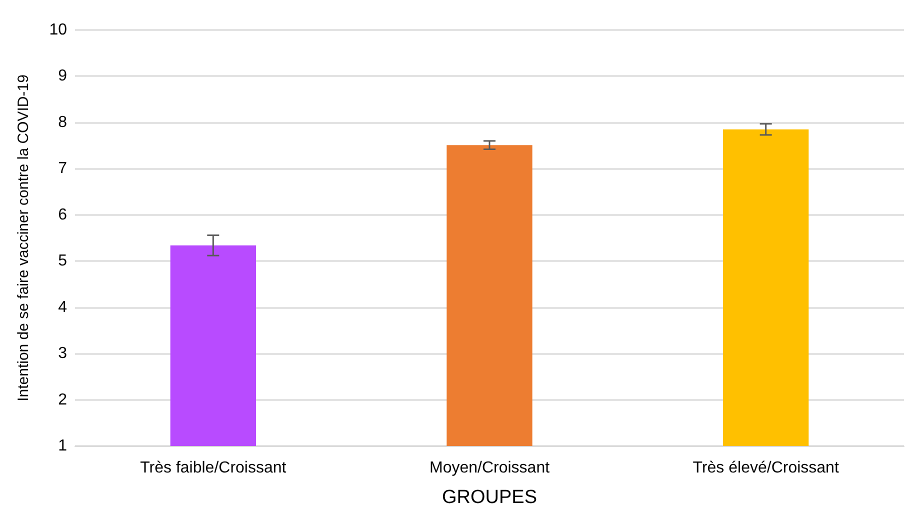  Describe the element at coordinates (213, 468) in the screenshot. I see `x-tick-label: Très faible/Croissant` at that location.